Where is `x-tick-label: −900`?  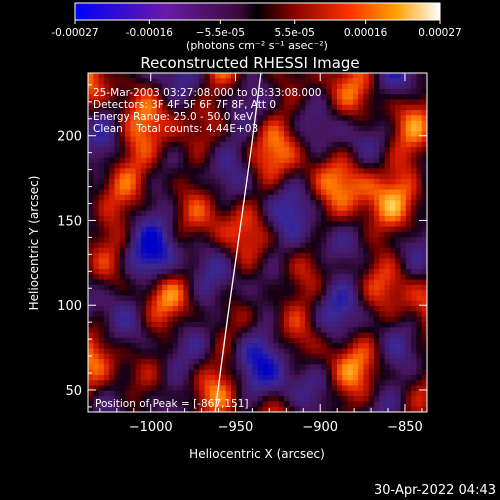
x-tick-label: −900 is located at coordinates (320, 427).